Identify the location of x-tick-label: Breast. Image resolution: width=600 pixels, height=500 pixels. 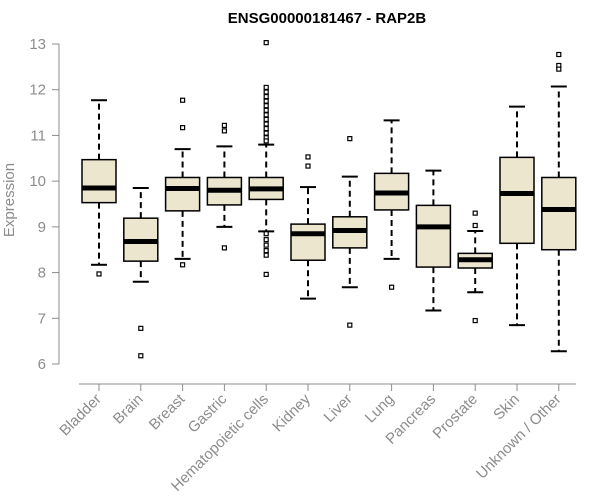
(167, 411).